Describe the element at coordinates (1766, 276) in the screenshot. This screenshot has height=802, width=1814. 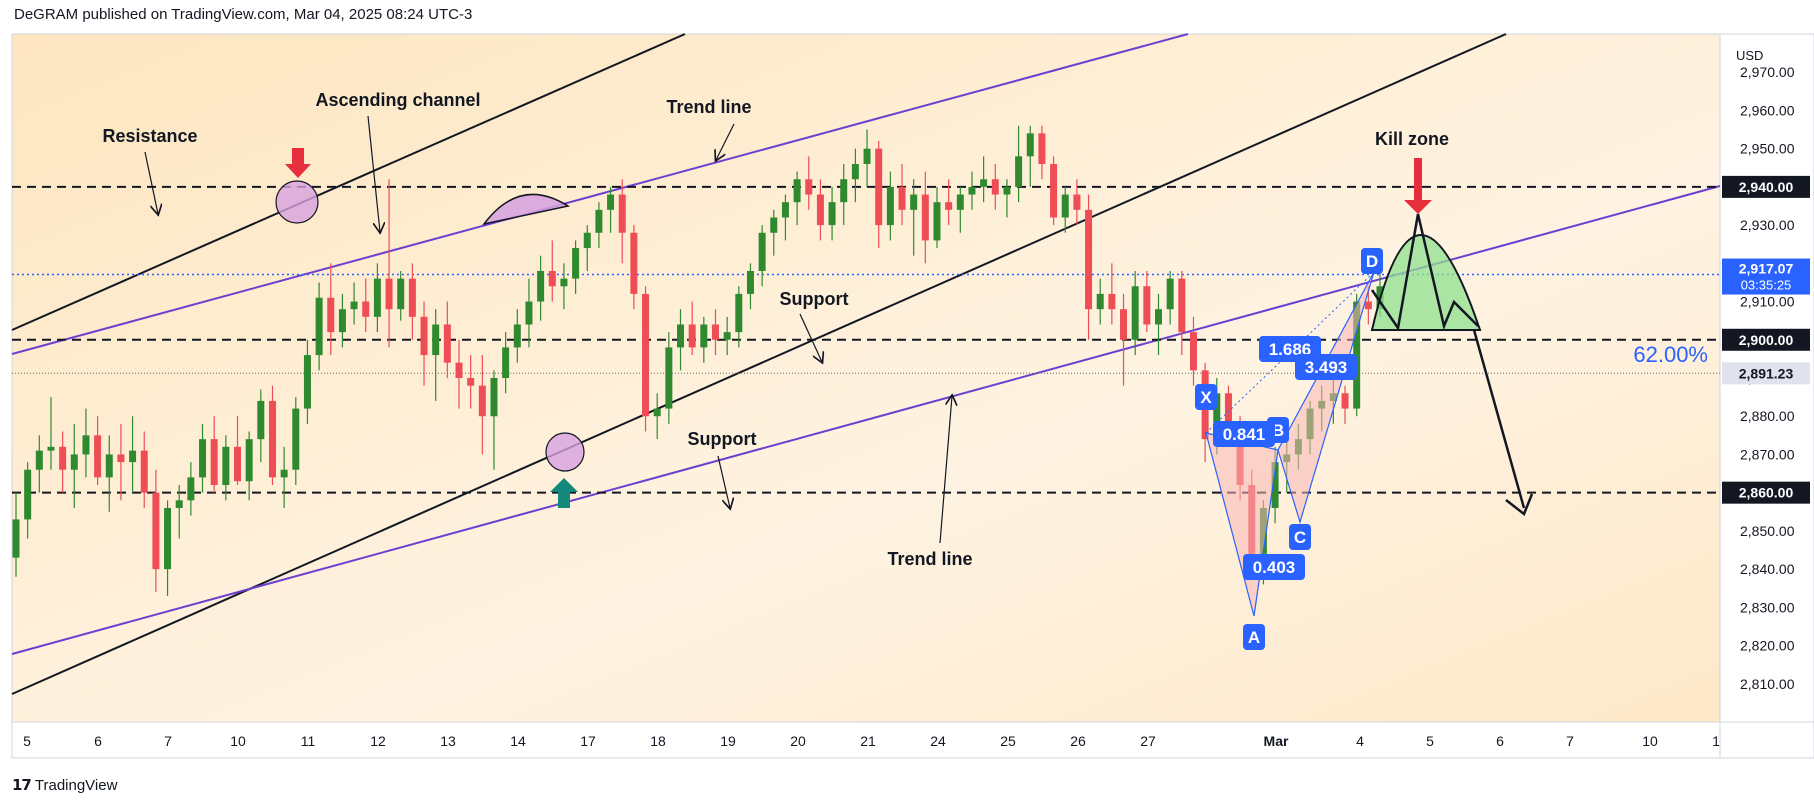
I see `current-price-badge` at that location.